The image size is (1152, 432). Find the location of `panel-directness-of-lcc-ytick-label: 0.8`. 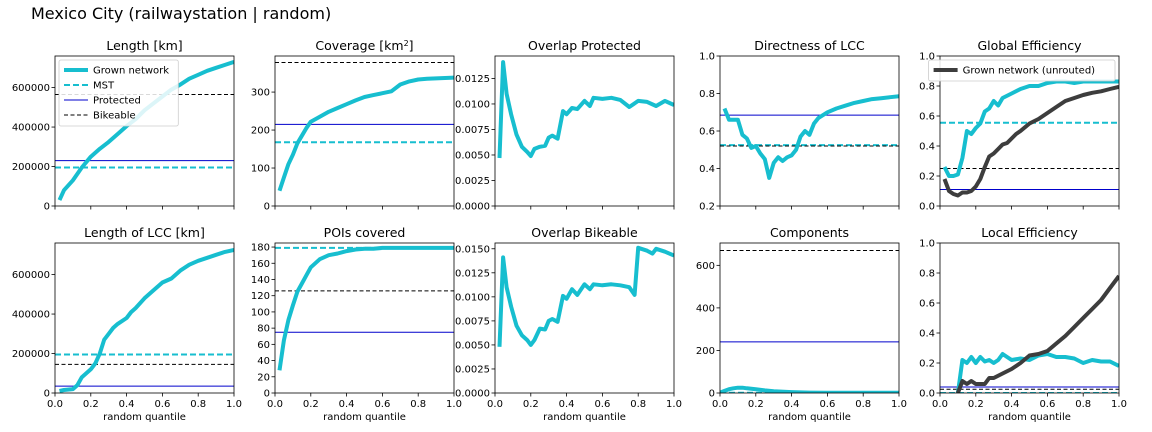

panel-directness-of-lcc-ytick-label: 0.8 is located at coordinates (707, 94).